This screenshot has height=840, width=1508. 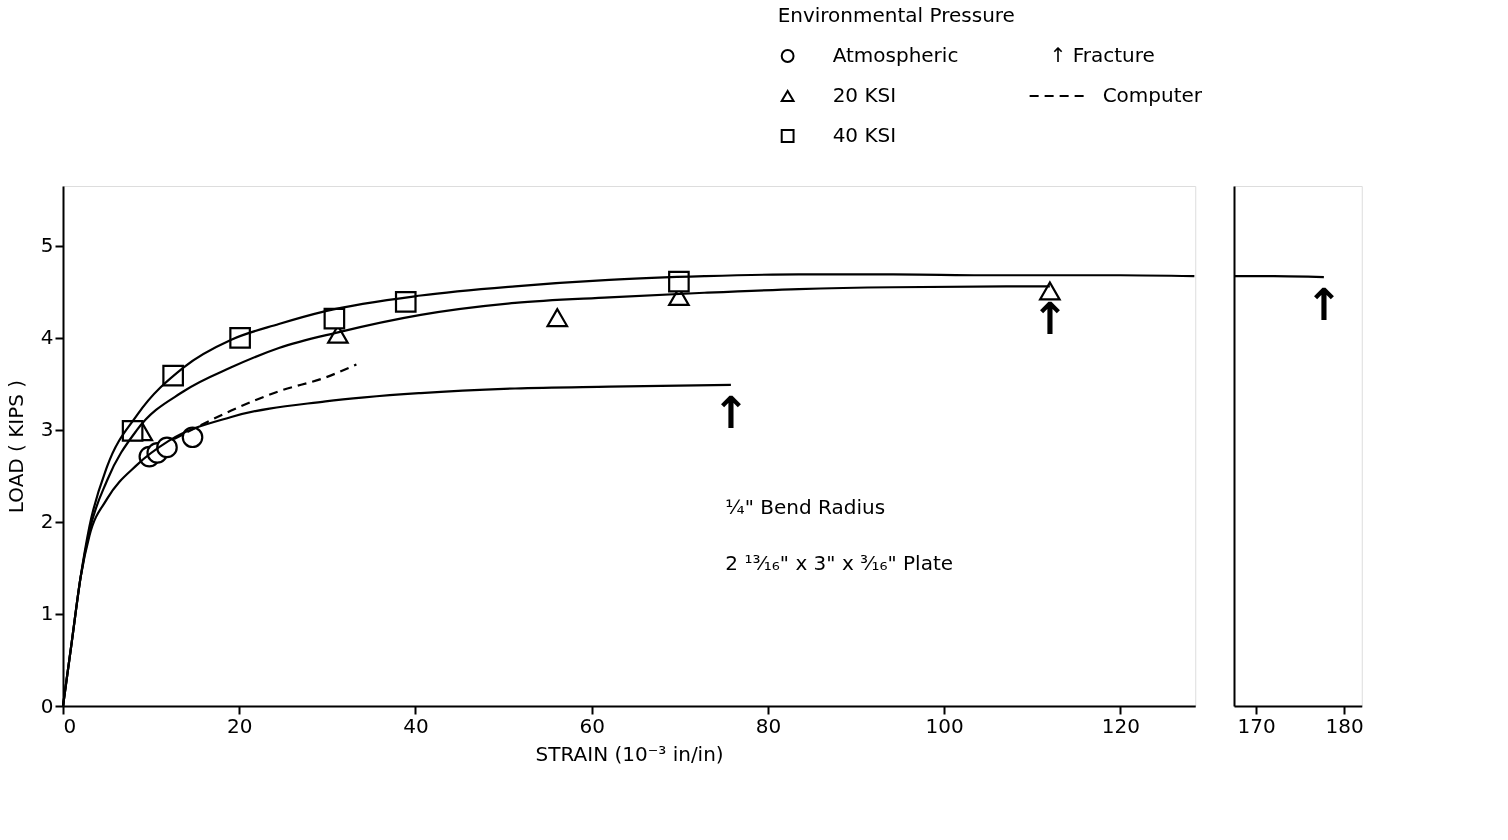 What do you see at coordinates (1152, 95) in the screenshot?
I see `legend-label: Computer` at bounding box center [1152, 95].